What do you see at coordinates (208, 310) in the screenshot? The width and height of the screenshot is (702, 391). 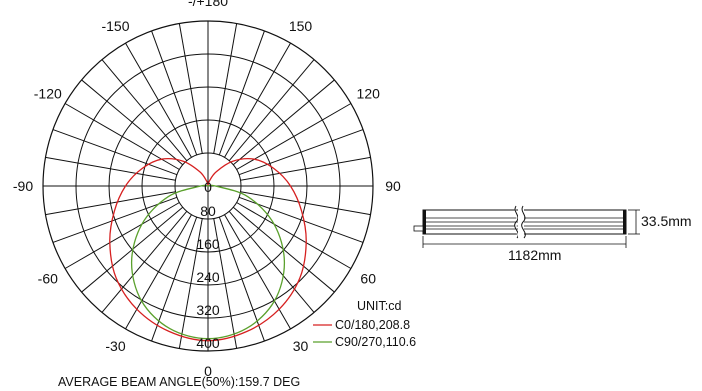 I see `radial-tick-label: 320` at bounding box center [208, 310].